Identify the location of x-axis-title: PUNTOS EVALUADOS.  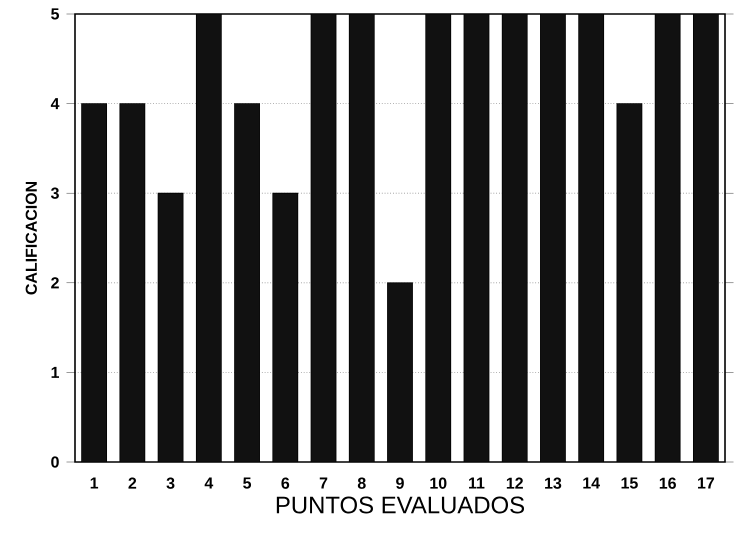
(400, 505).